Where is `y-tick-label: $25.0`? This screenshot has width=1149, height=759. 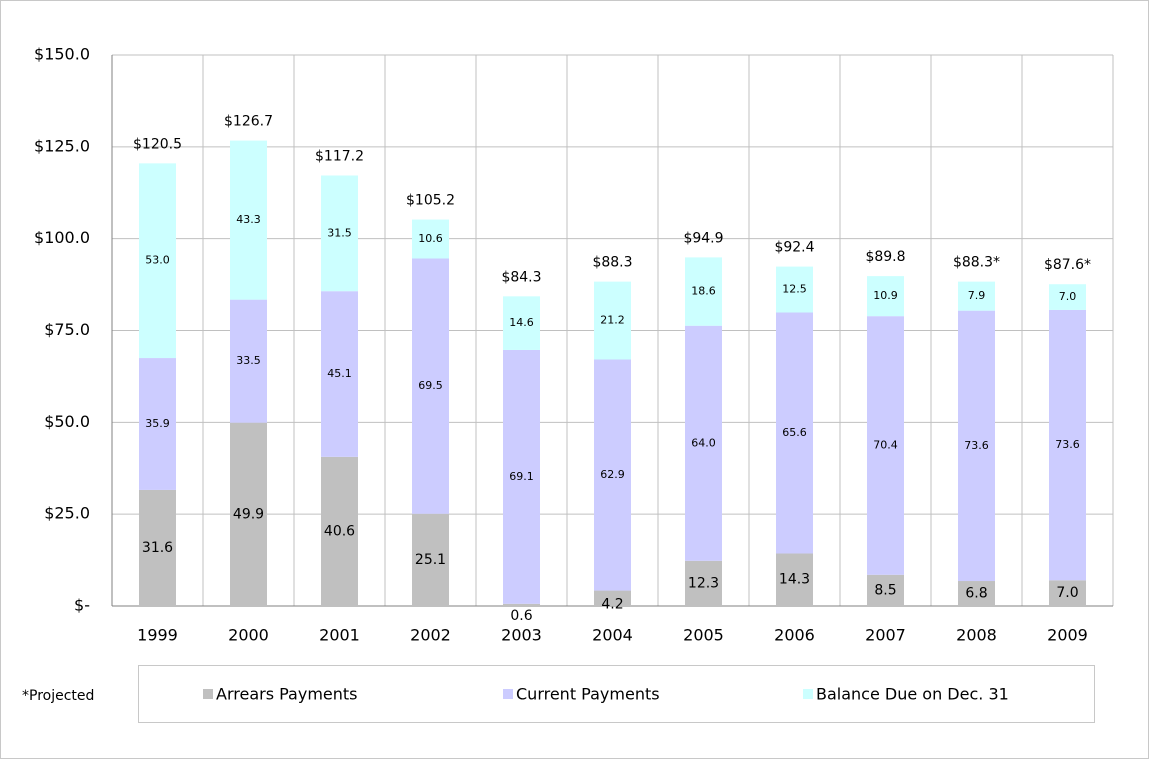 y-tick-label: $25.0 is located at coordinates (67, 513).